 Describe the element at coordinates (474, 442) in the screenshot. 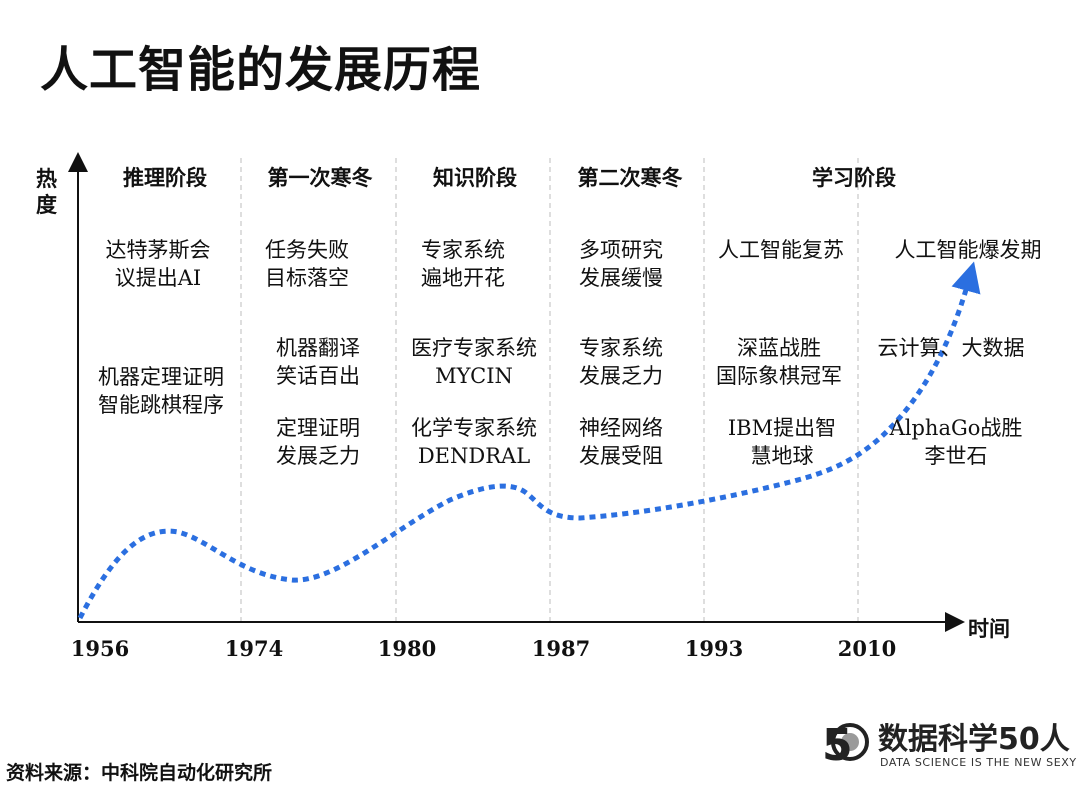

I see `event-dendral: 化学专家系统 DENDRAL` at that location.